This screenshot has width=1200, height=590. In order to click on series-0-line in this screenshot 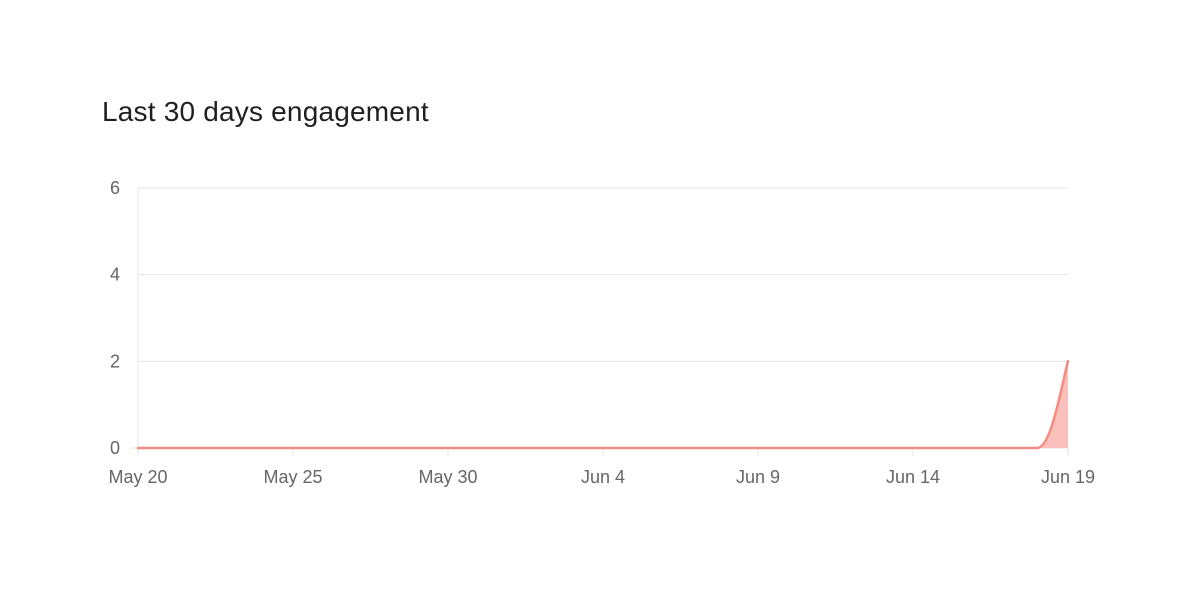, I will do `click(603, 405)`.